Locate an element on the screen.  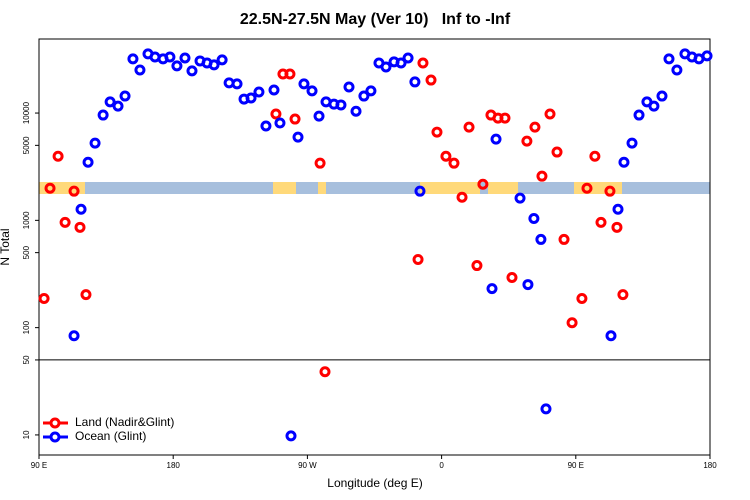
legend-label: Ocean (Glint) is located at coordinates (110, 436).